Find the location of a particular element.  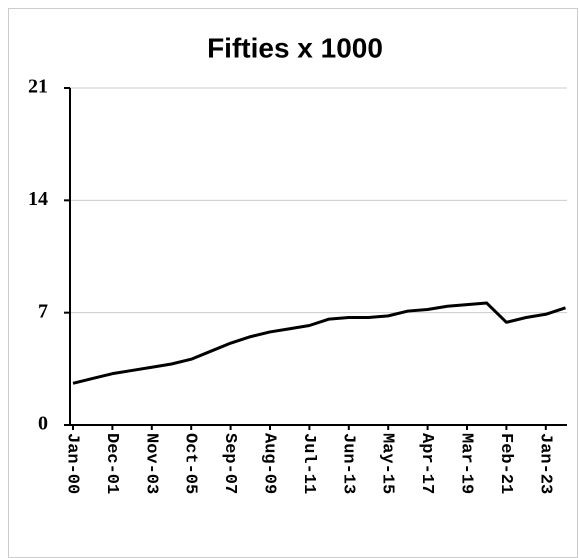

x-tick-label: Jan-00 is located at coordinates (72, 463).